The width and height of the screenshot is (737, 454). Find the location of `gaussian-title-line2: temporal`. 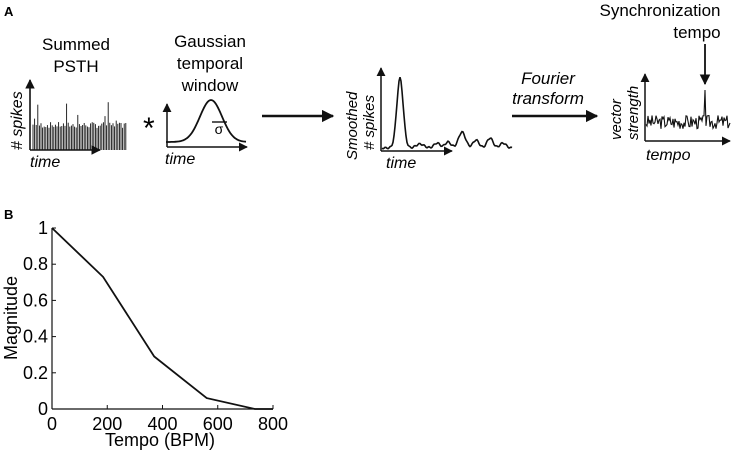

gaussian-title-line2: temporal is located at coordinates (210, 63).